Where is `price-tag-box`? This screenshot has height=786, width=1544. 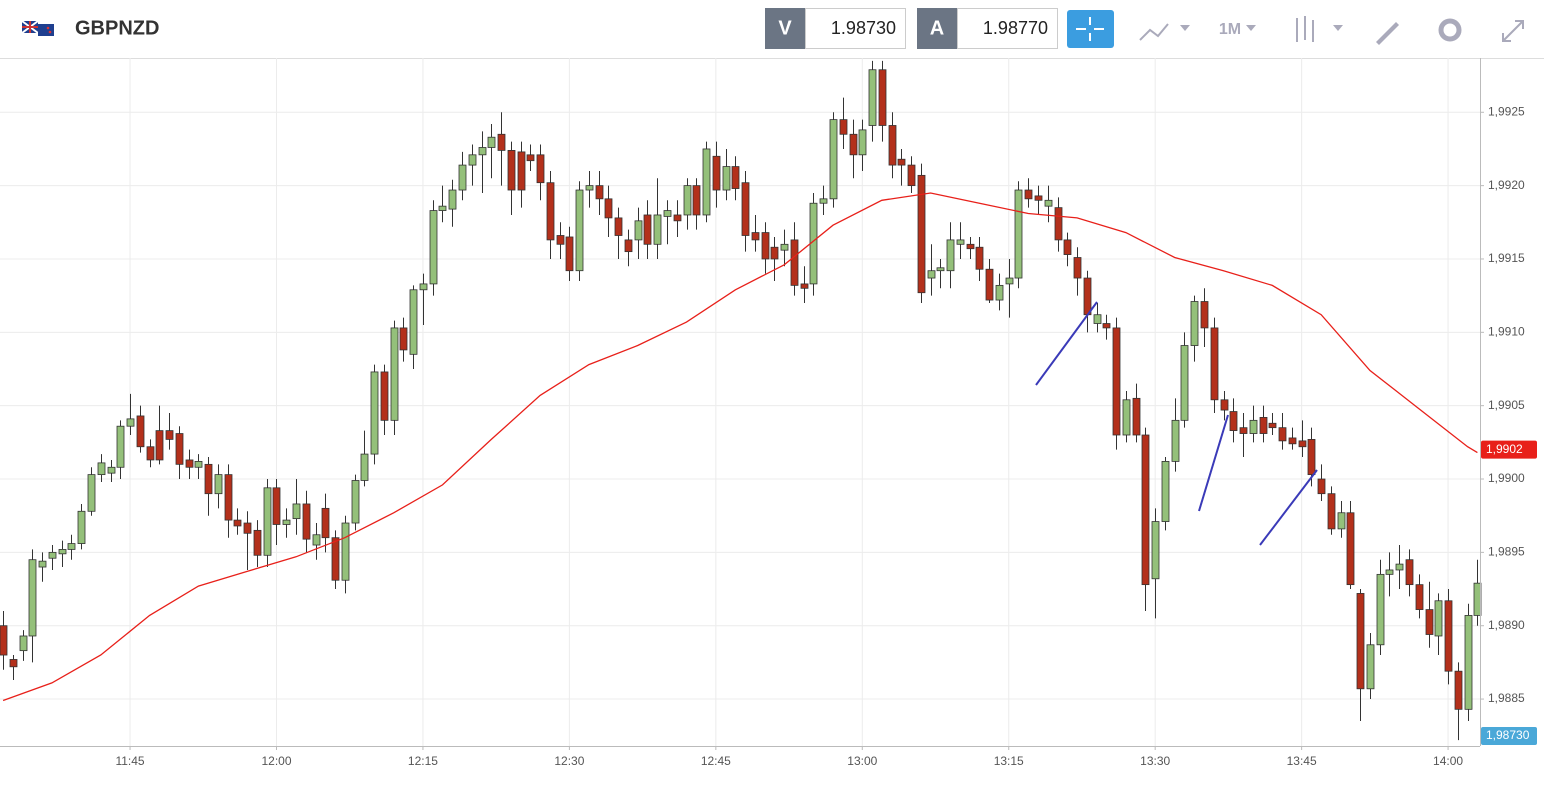 price-tag-box is located at coordinates (1509, 736).